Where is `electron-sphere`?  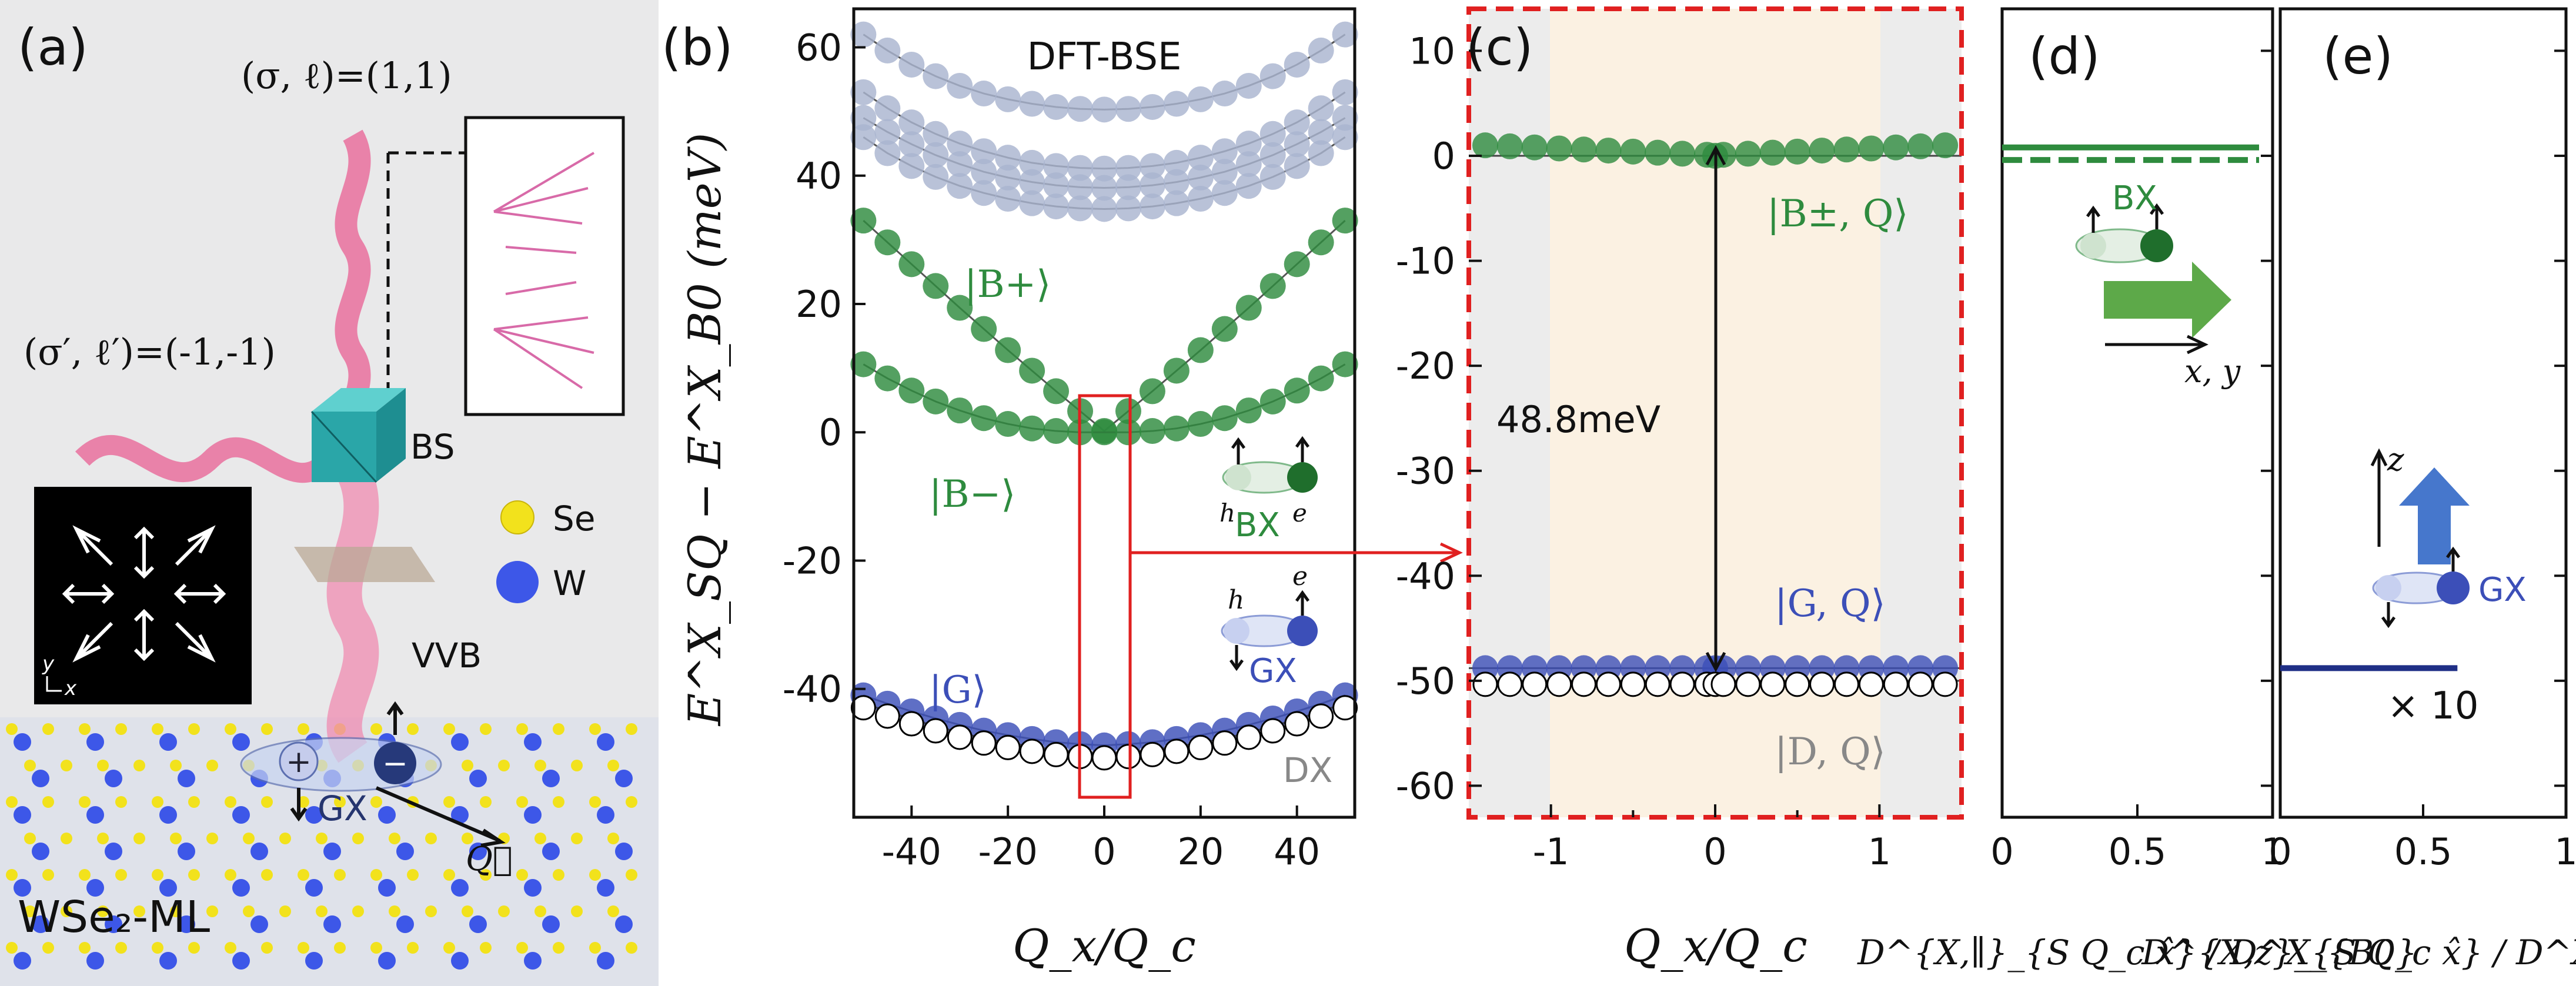 electron-sphere is located at coordinates (395, 763).